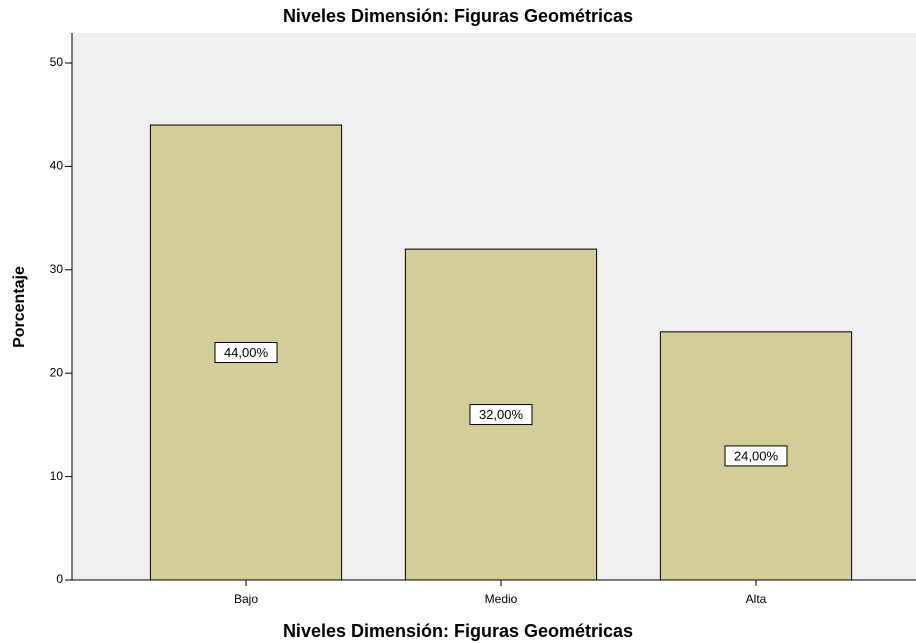  I want to click on x-tick-label: Alta, so click(756, 599).